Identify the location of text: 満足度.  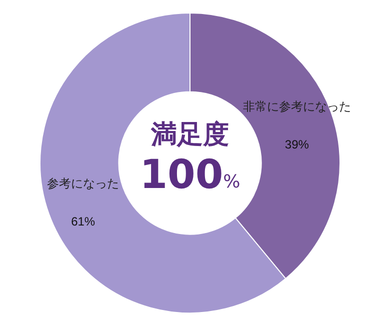
(189, 135).